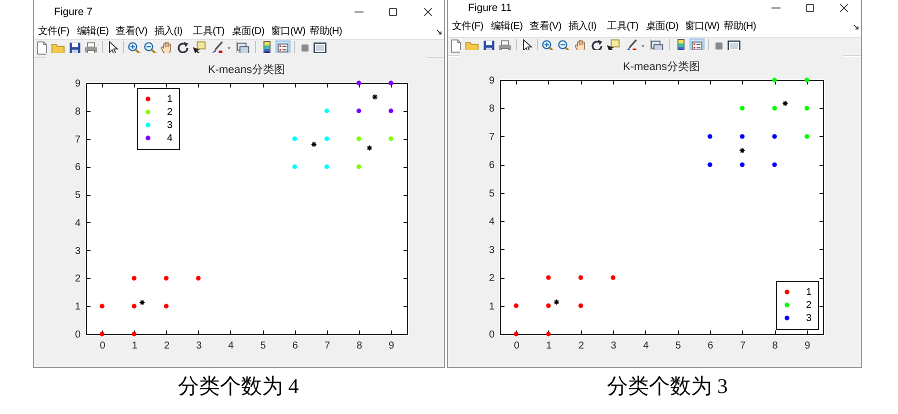 Image resolution: width=898 pixels, height=414 pixels. What do you see at coordinates (73, 12) in the screenshot?
I see `caption: Figure 7` at bounding box center [73, 12].